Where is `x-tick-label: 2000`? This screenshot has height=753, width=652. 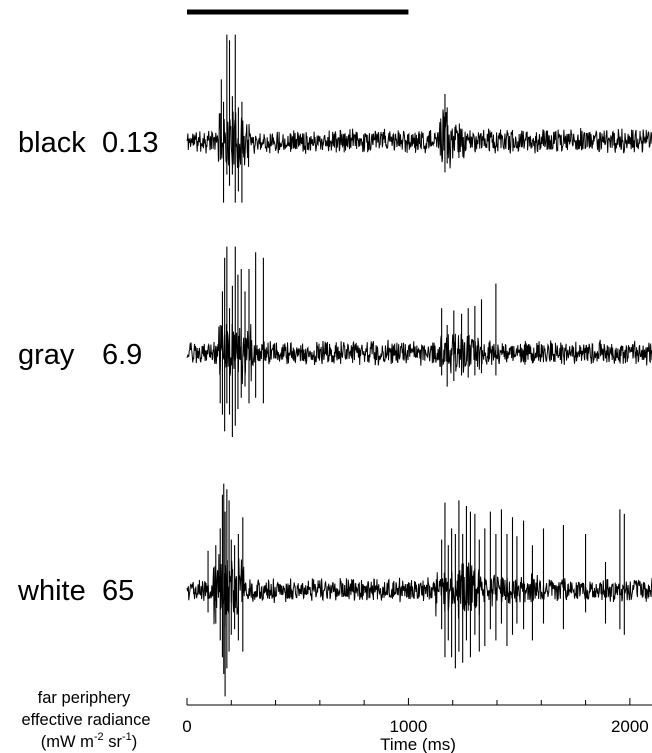 x-tick-label: 2000 is located at coordinates (630, 726).